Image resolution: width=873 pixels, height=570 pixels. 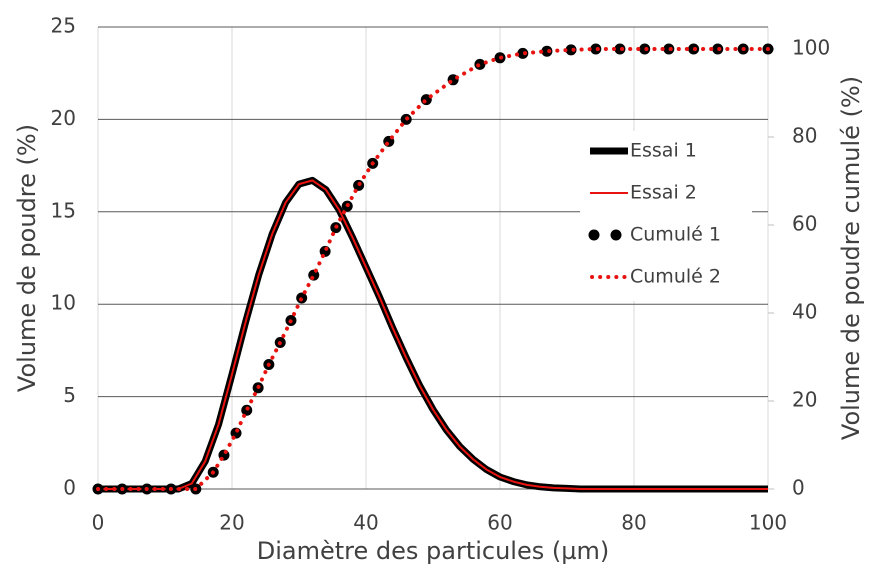 What do you see at coordinates (98, 523) in the screenshot?
I see `x-tick-label: 0` at bounding box center [98, 523].